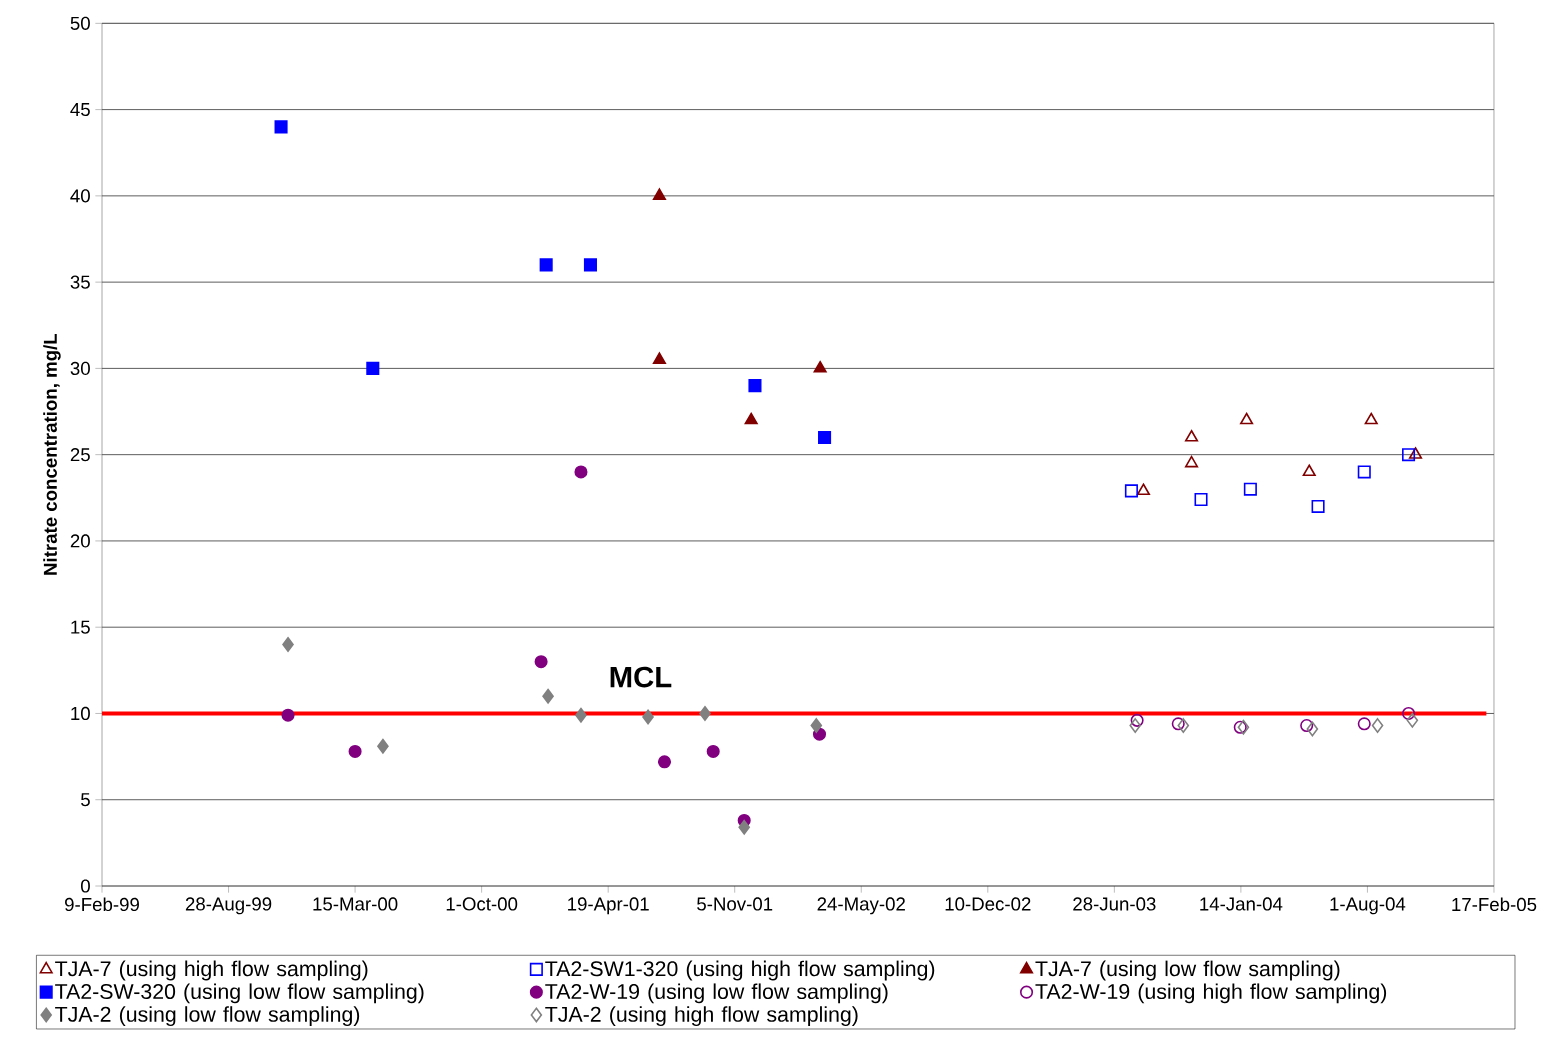  I want to click on y-tick-label: 5, so click(85, 800).